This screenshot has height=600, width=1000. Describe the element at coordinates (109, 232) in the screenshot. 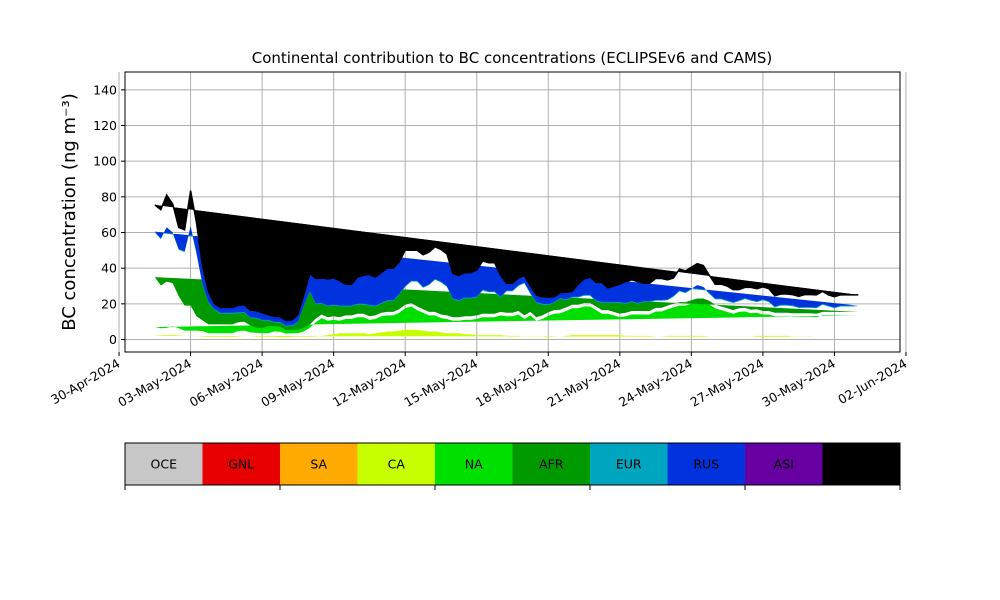

I see `y-tick-label: 60` at that location.